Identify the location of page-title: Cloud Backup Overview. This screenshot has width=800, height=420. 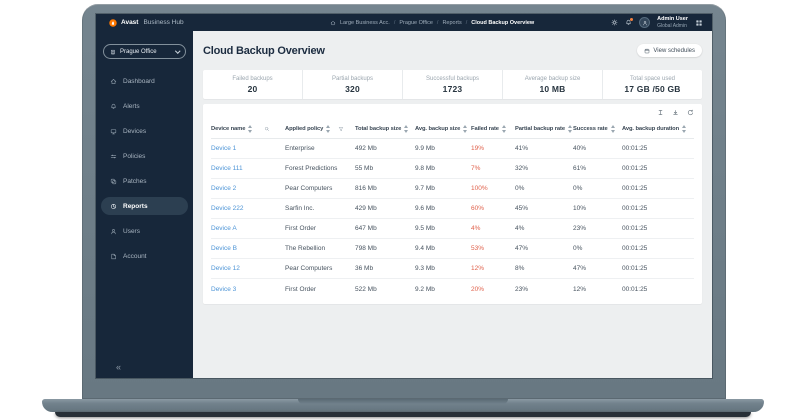
(264, 50).